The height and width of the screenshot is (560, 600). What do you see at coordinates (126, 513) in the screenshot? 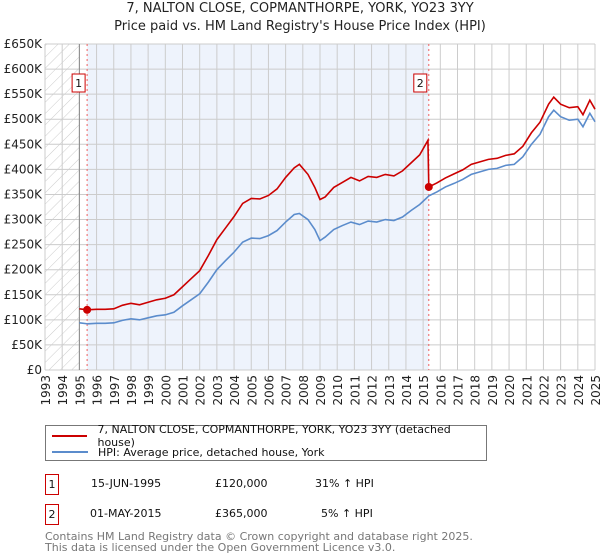
I see `sale-date: 01-MAY-2015` at bounding box center [126, 513].